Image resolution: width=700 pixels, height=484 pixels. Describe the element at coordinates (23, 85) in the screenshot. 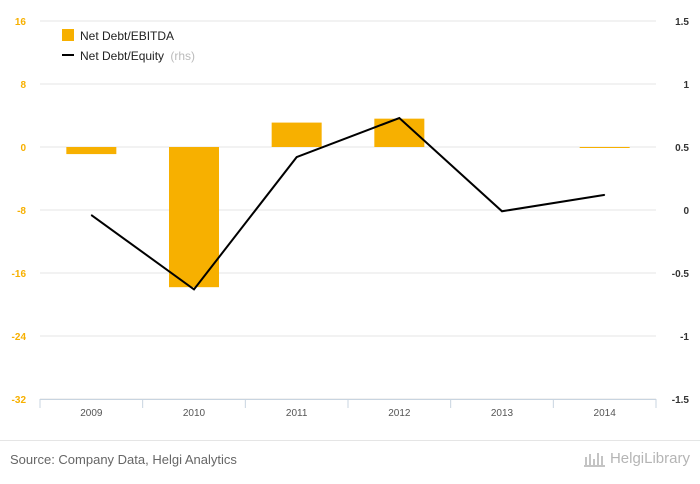

I see `left-tick-label: 8` at that location.